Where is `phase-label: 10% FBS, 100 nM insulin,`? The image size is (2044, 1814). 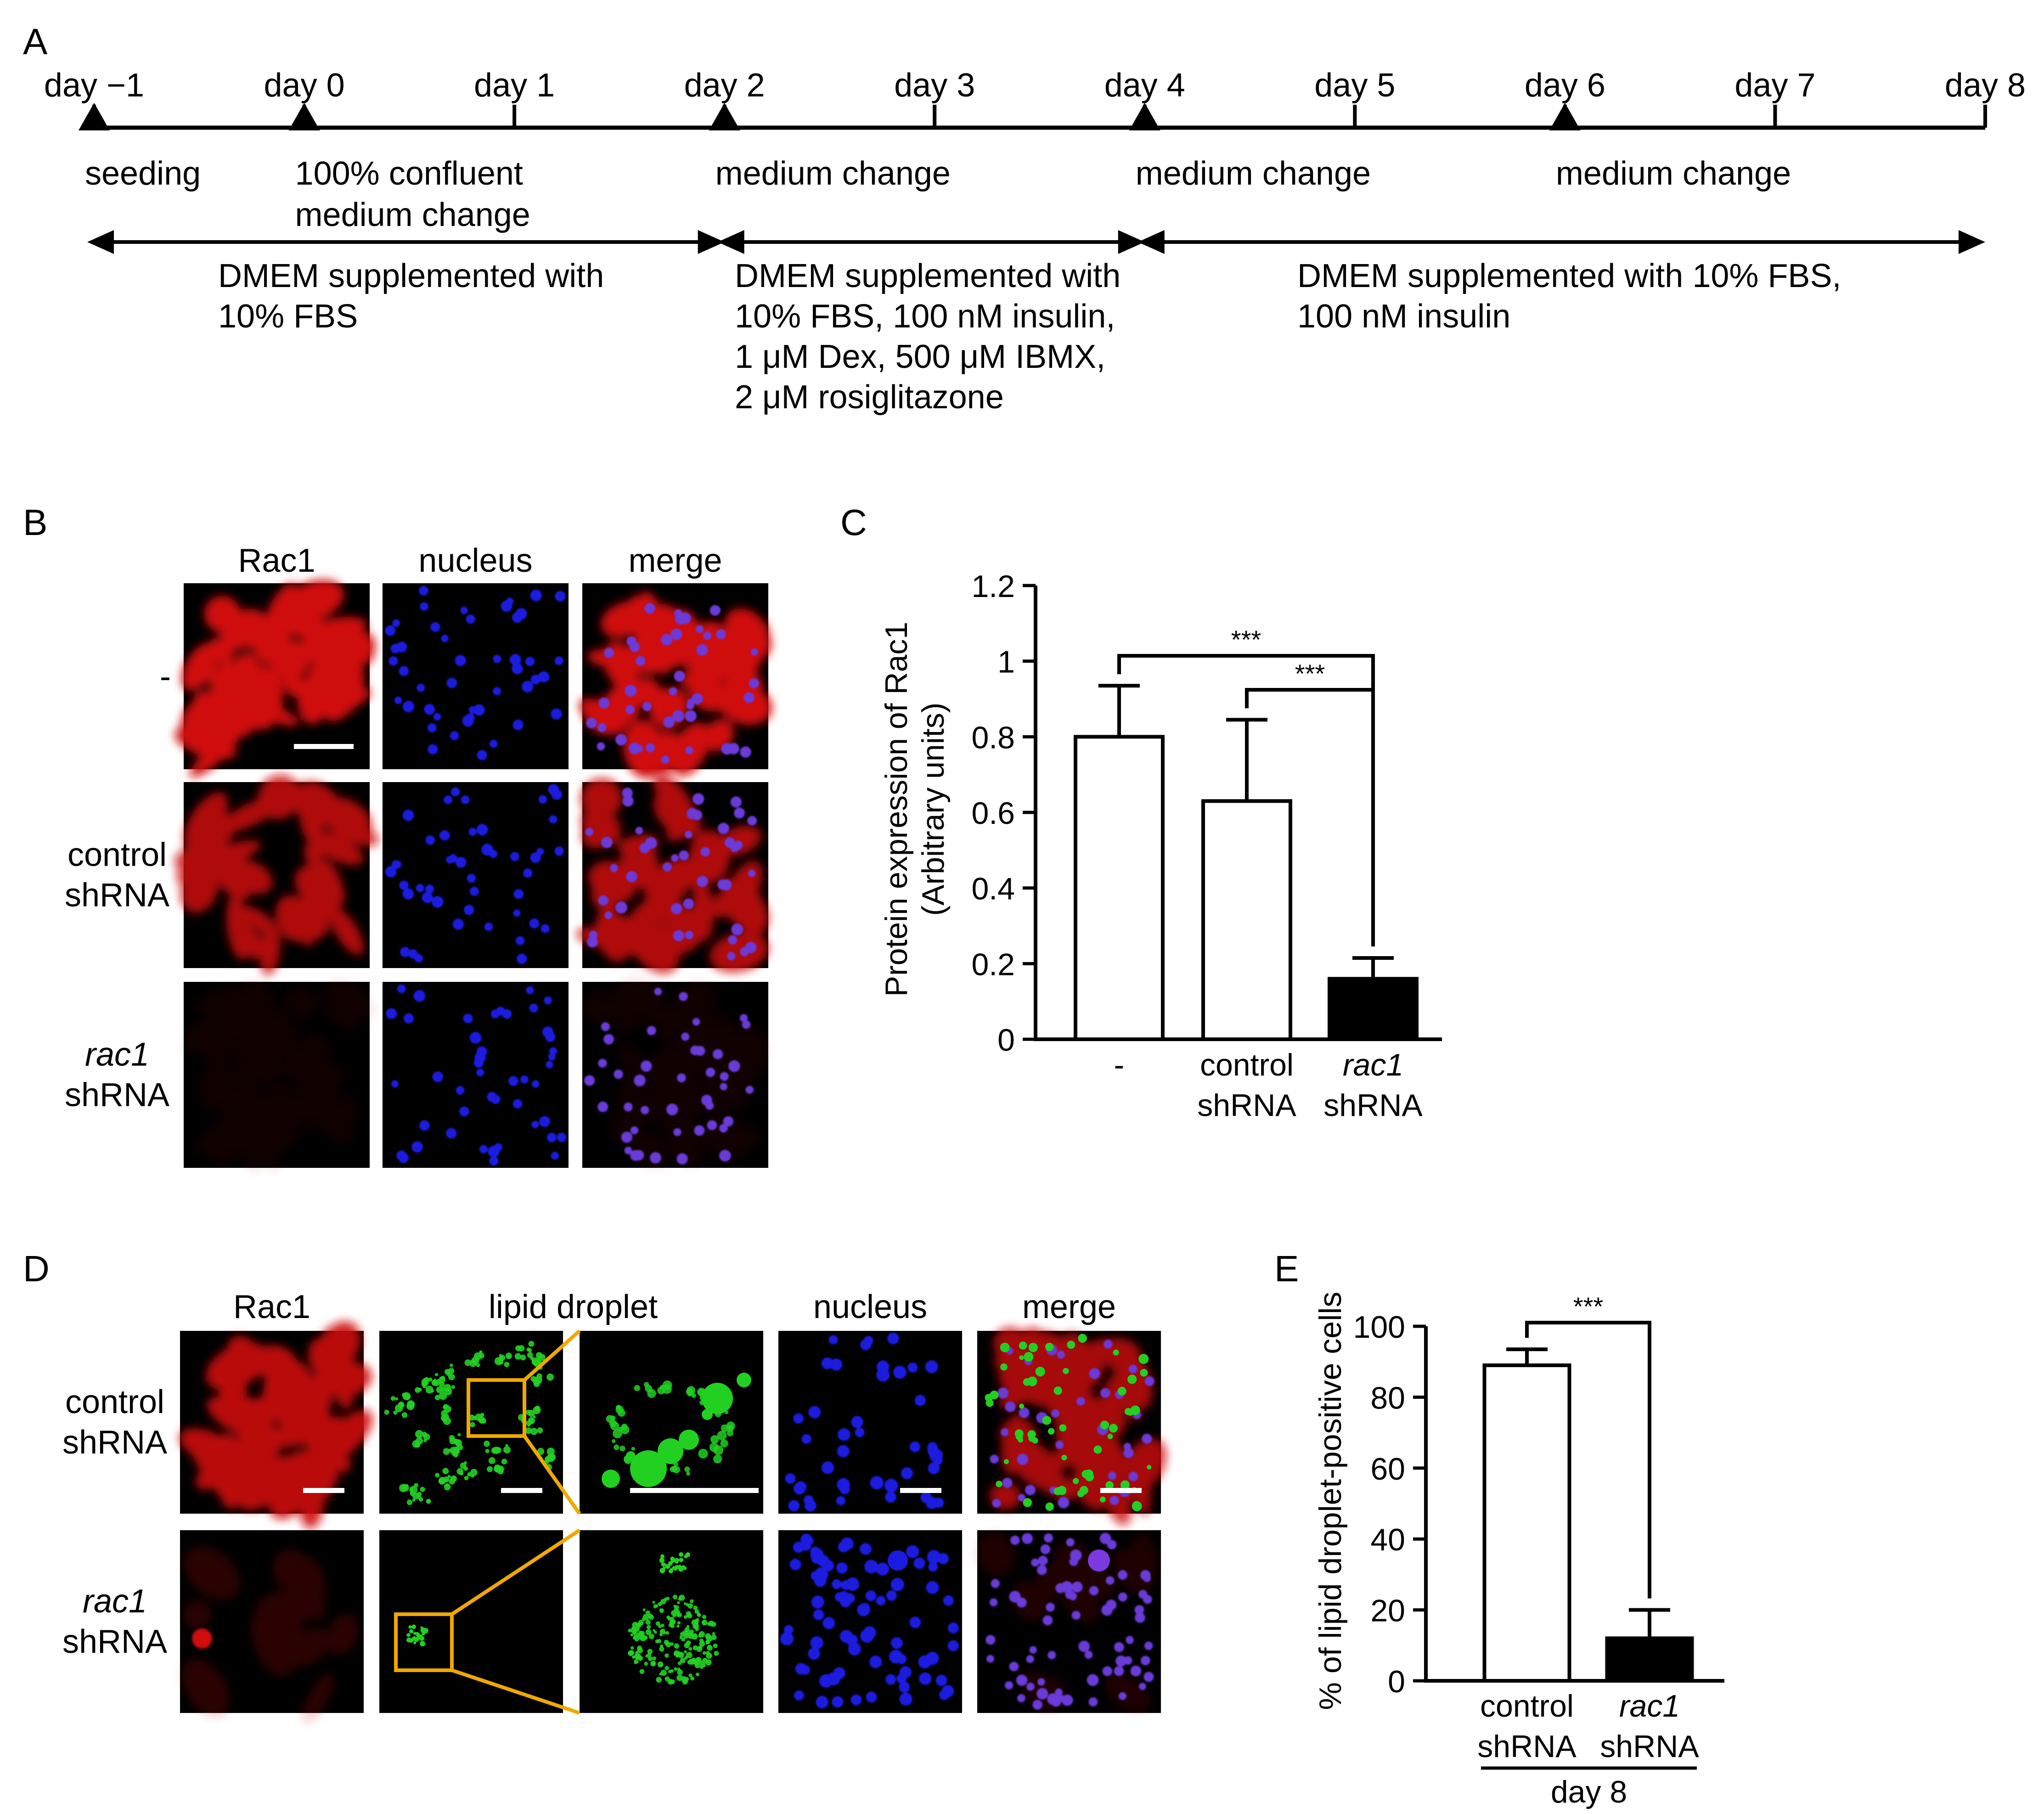 phase-label: 10% FBS, 100 nM insulin, is located at coordinates (925, 316).